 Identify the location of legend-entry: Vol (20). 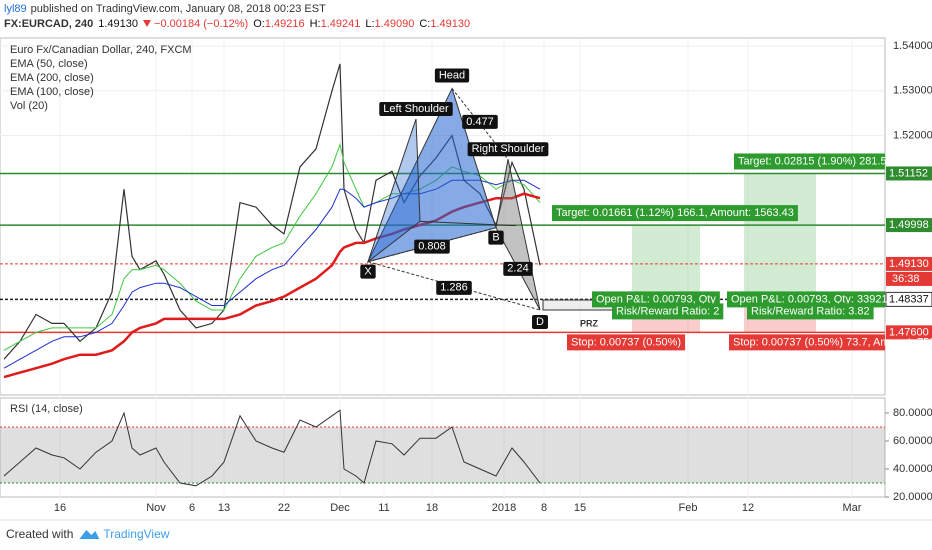
(29, 106).